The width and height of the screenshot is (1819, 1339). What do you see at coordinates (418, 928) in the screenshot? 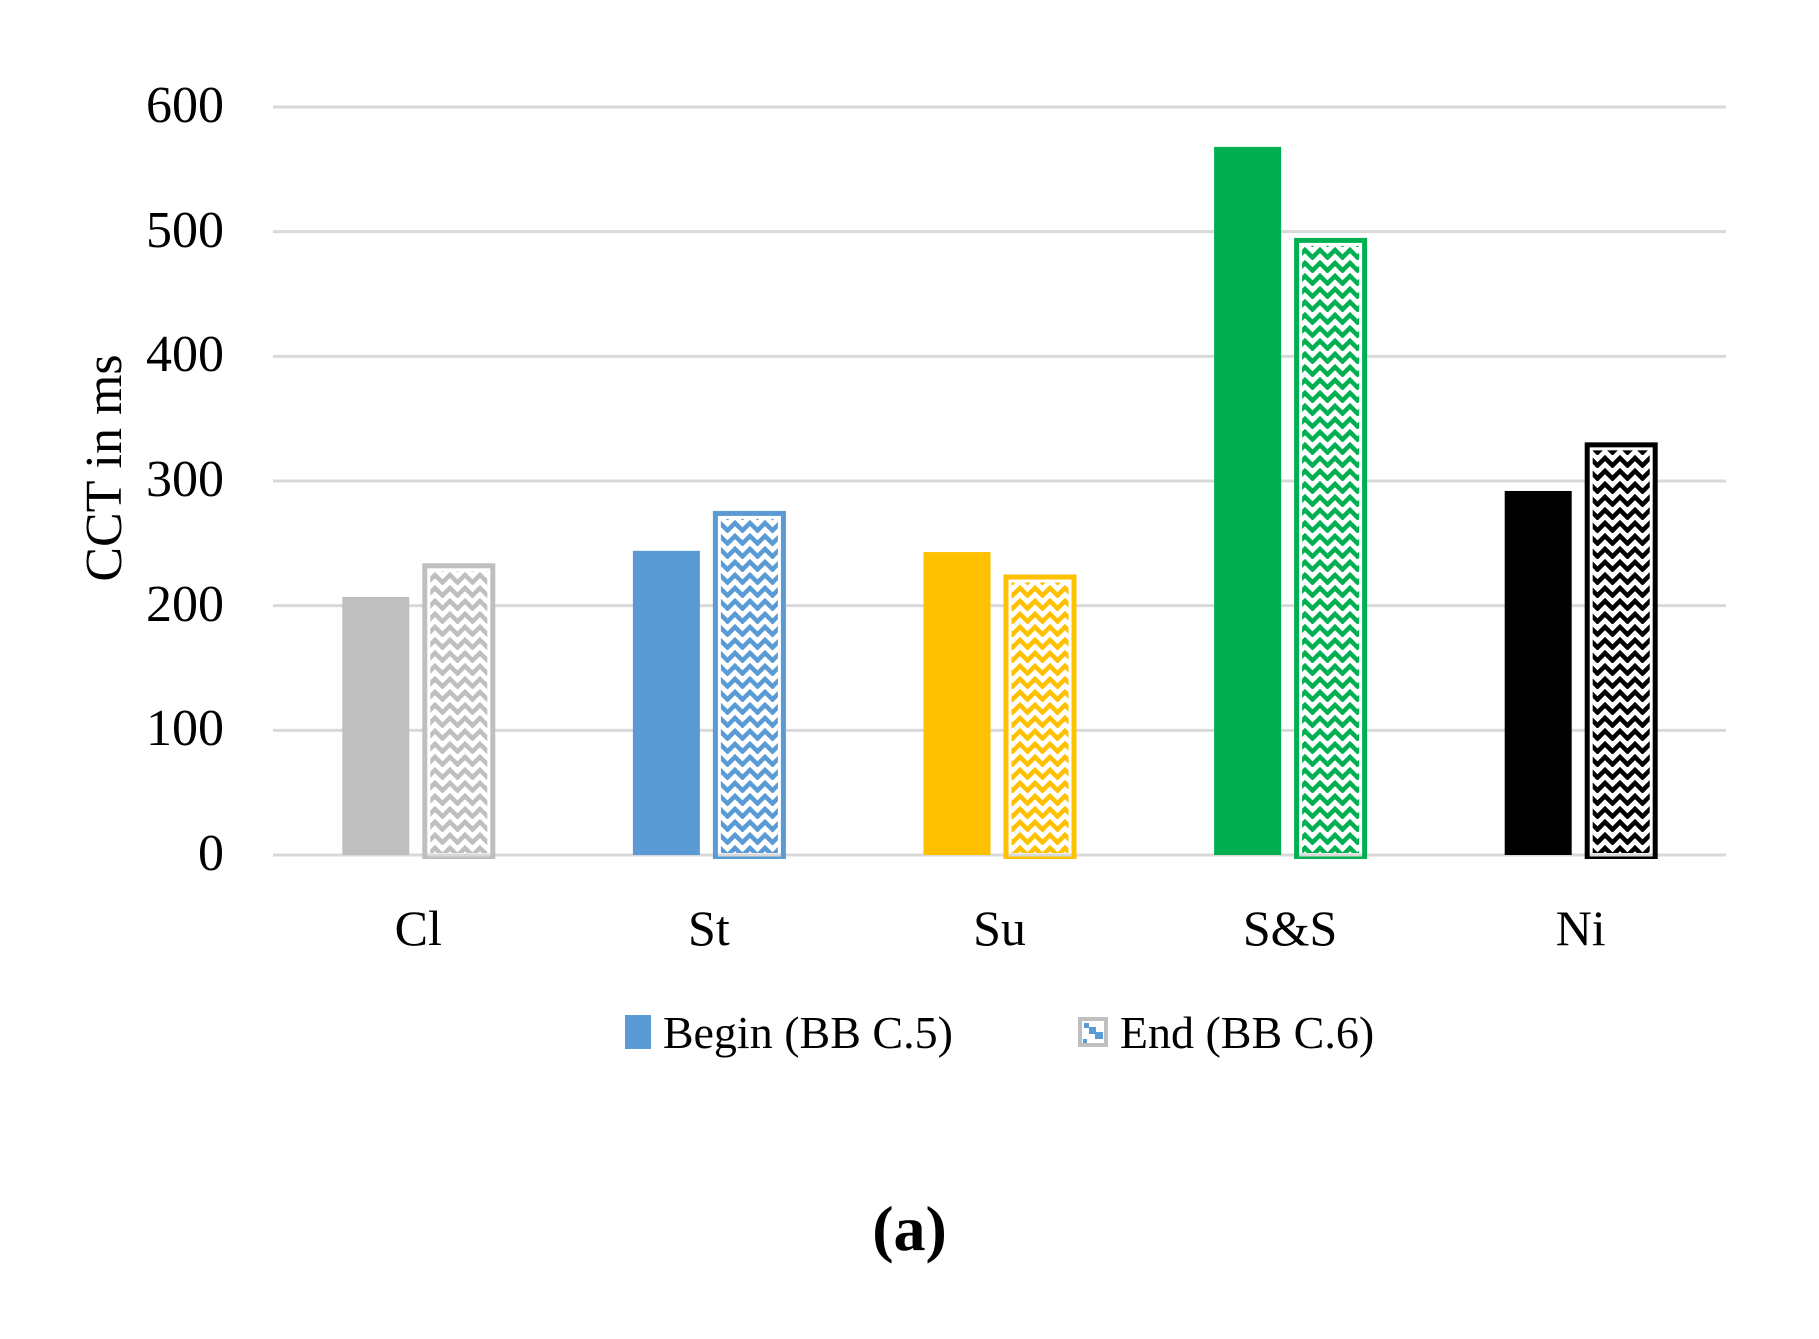
I see `x-category-label: Cl` at bounding box center [418, 928].